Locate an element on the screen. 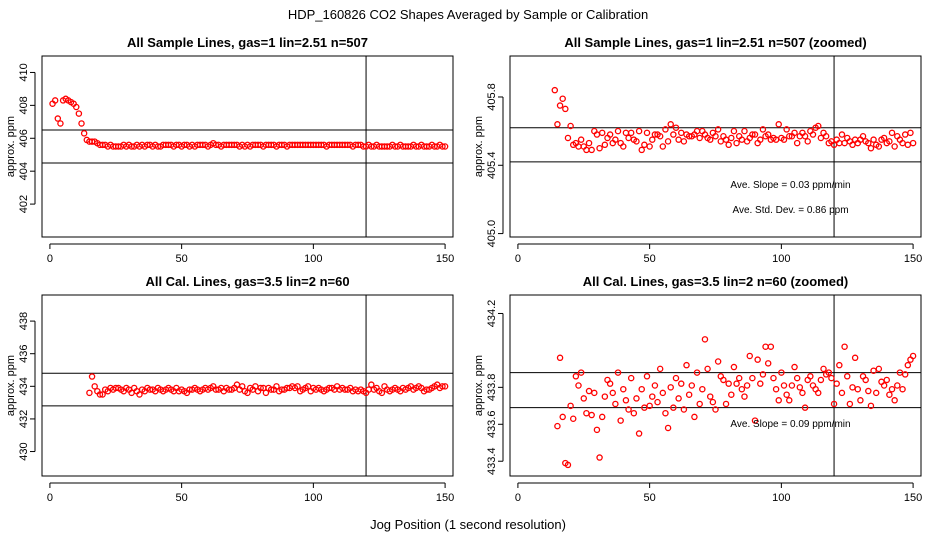  y-tick-label: 438 is located at coordinates (24, 321).